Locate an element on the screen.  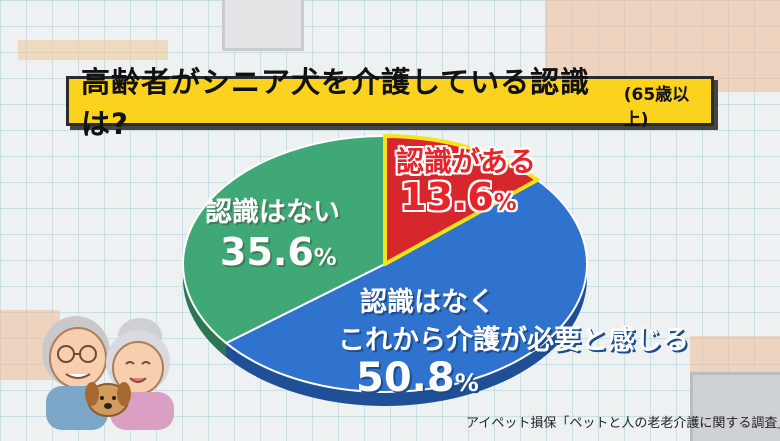
pie-slice-not-aware is located at coordinates (284, 239).